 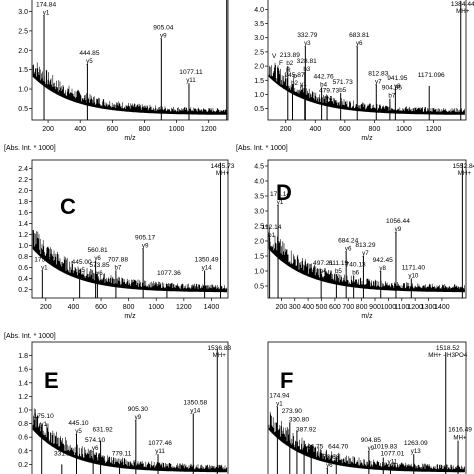 I want to click on peak-mz-label: 1552.84, so click(x=463, y=166).